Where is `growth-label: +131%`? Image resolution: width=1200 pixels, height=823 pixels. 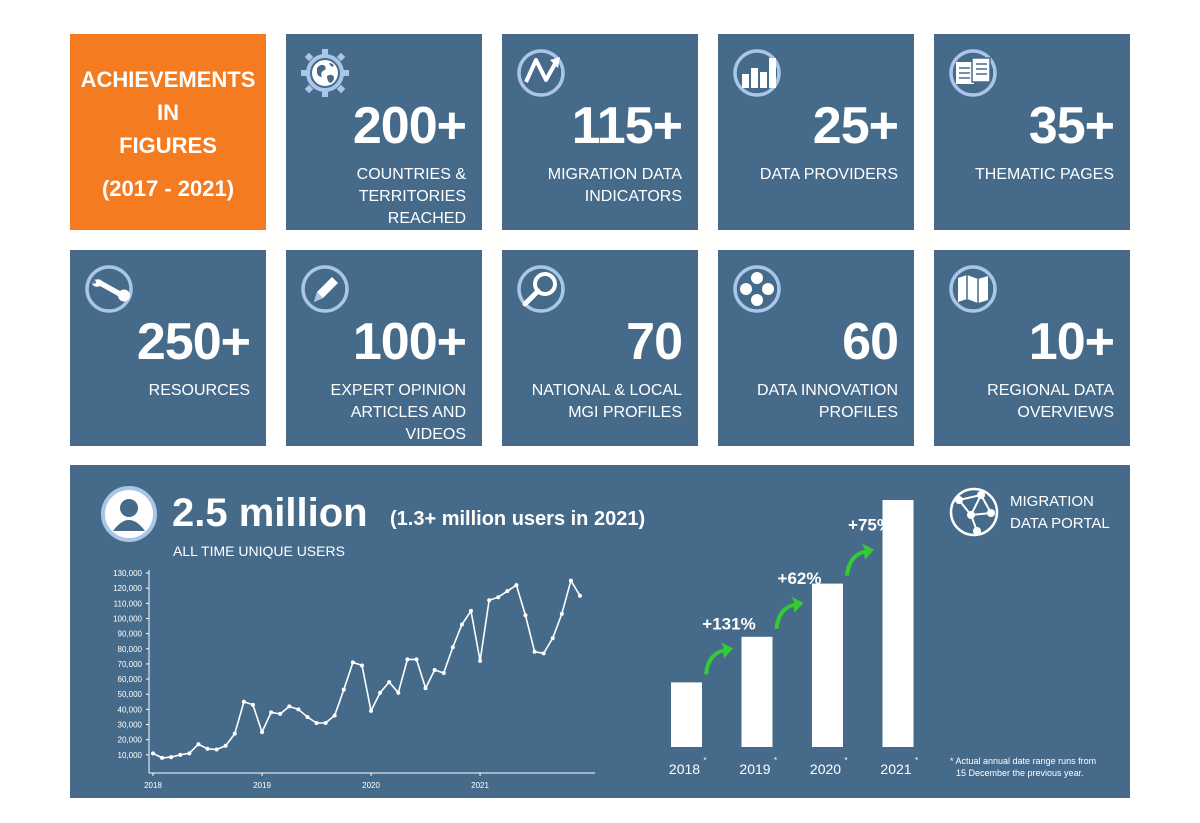
growth-label: +131% is located at coordinates (728, 623).